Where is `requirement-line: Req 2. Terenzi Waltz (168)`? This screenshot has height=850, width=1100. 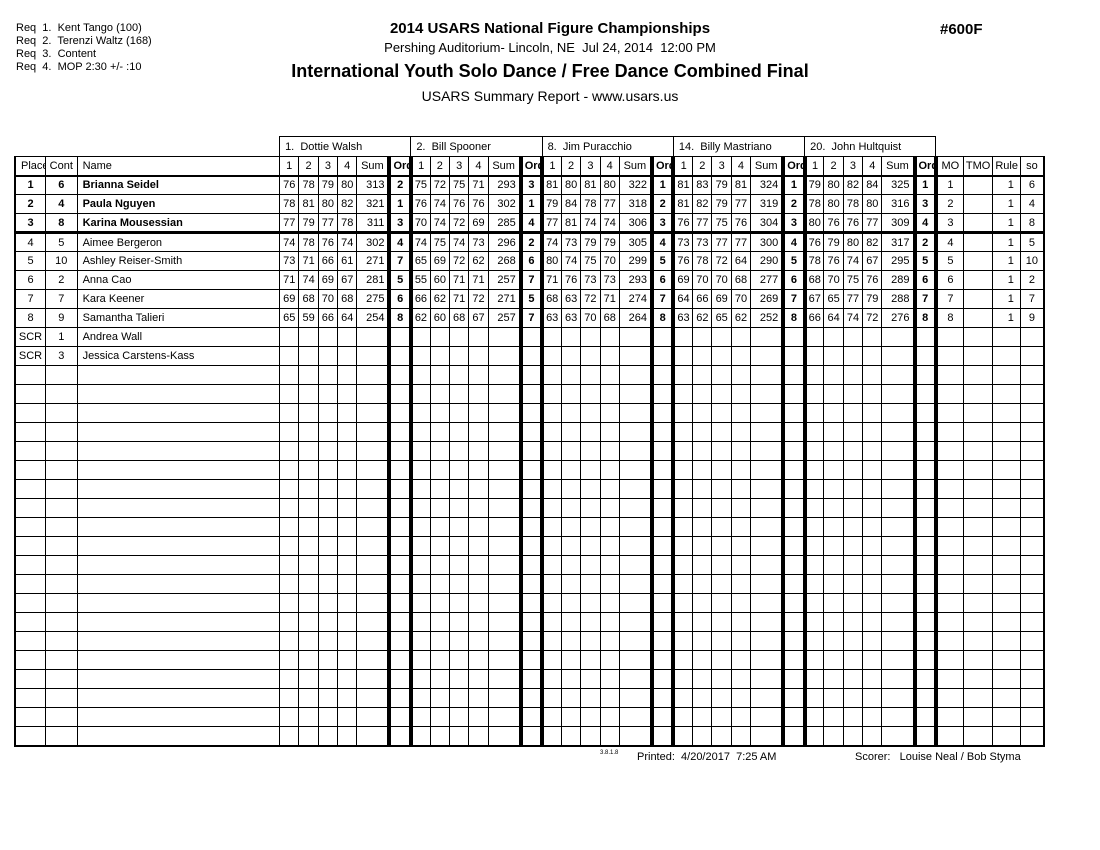 requirement-line: Req 2. Terenzi Waltz (168) is located at coordinates (84, 41).